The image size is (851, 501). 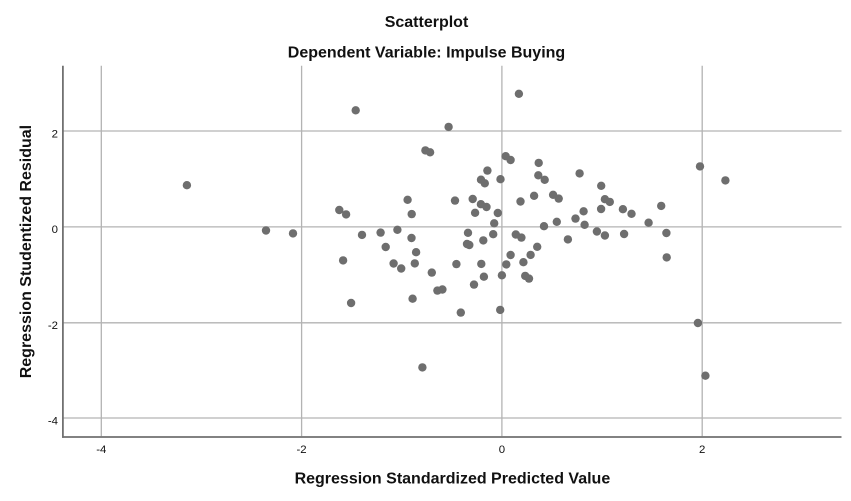 I want to click on svg-text:Regression Studentized Residua: Regression Studentized Residual, so click(x=26, y=251).